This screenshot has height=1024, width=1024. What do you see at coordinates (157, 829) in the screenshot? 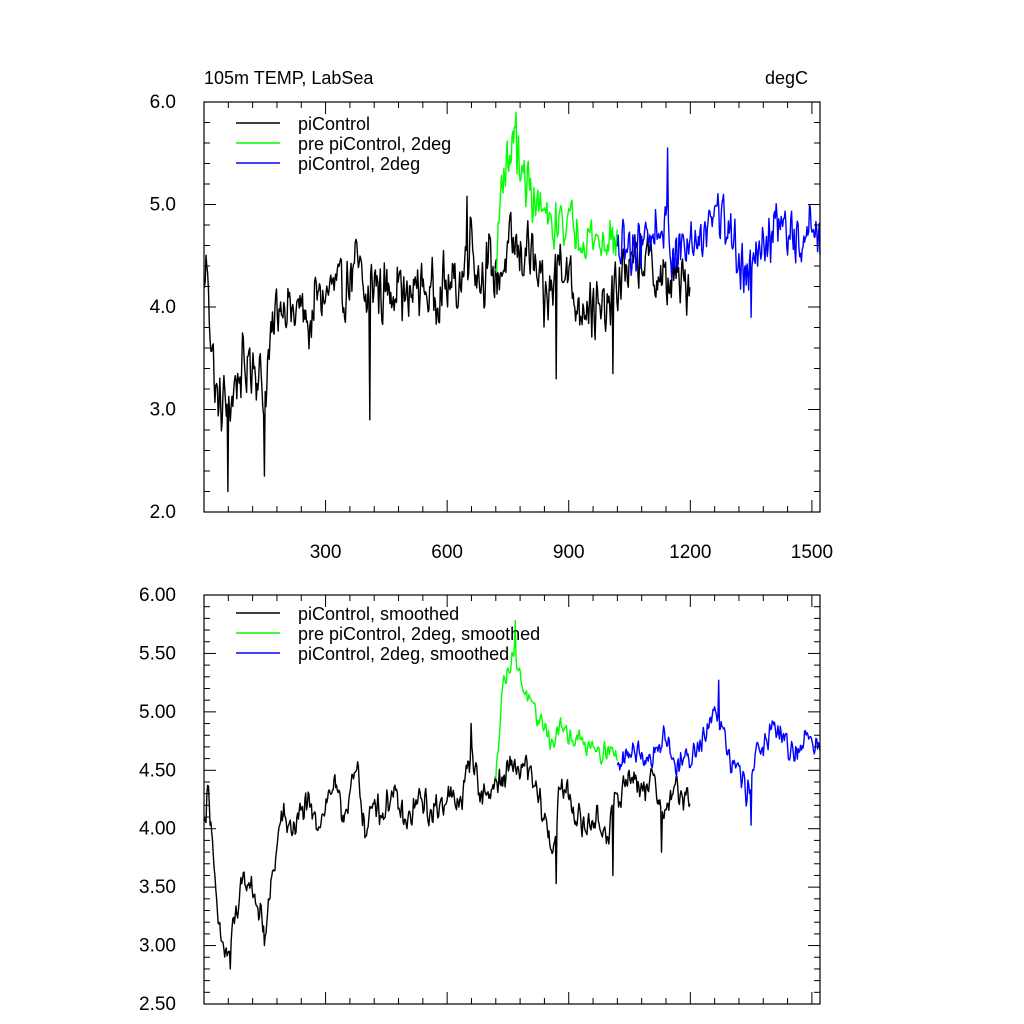
I see `y-tick-label: 4.00` at bounding box center [157, 829].